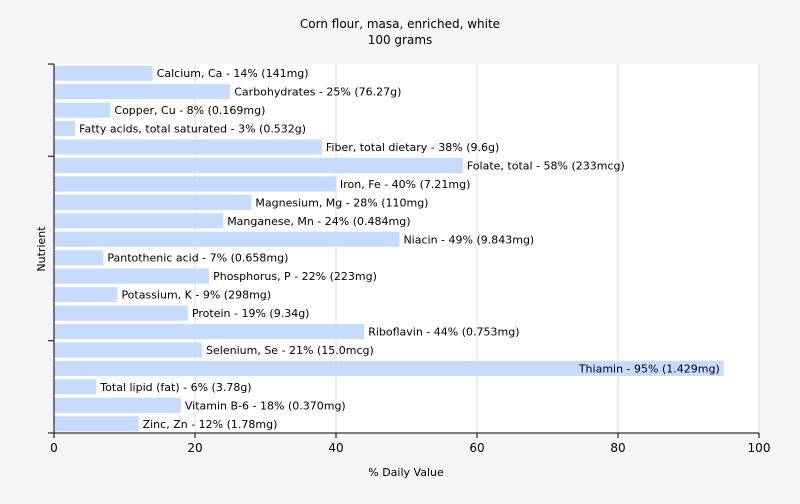 This screenshot has width=800, height=504. Describe the element at coordinates (175, 387) in the screenshot. I see `bar-label: Total lipid (fat) - 6% (3.78g)` at that location.